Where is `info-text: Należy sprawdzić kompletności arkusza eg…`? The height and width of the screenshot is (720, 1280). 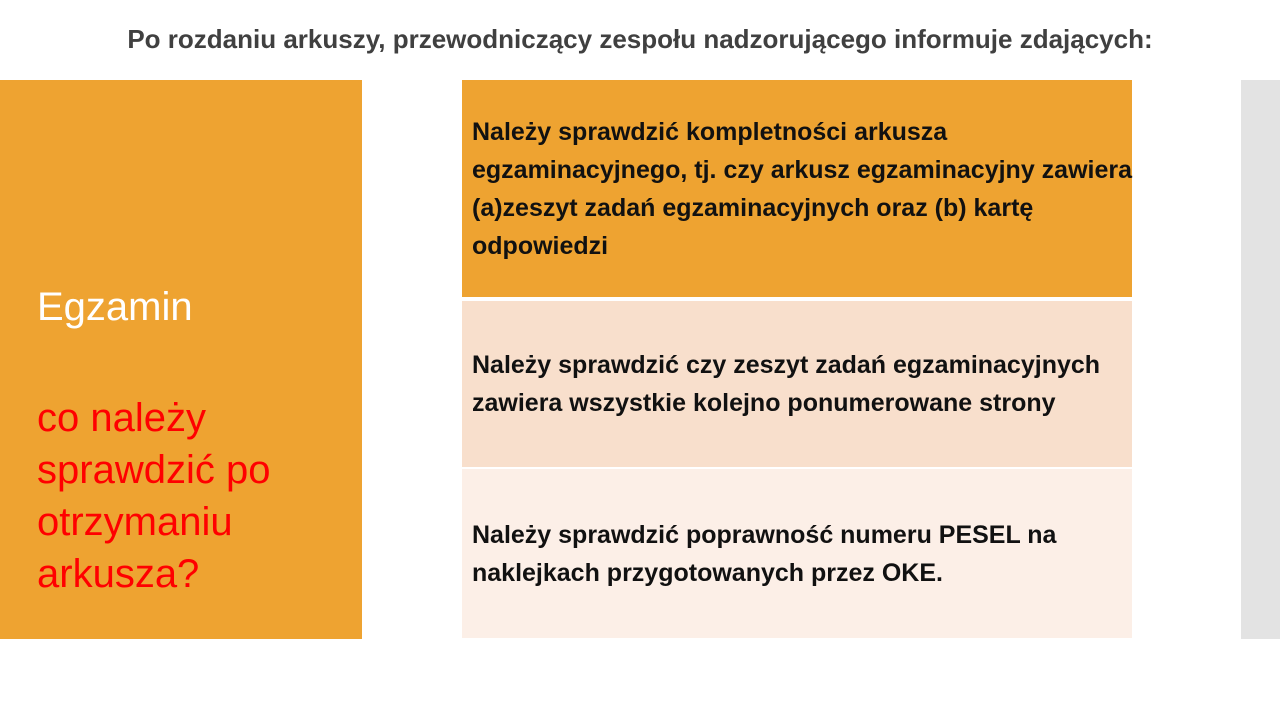
info-text: Należy sprawdzić kompletności arkusza eg… is located at coordinates (802, 188).